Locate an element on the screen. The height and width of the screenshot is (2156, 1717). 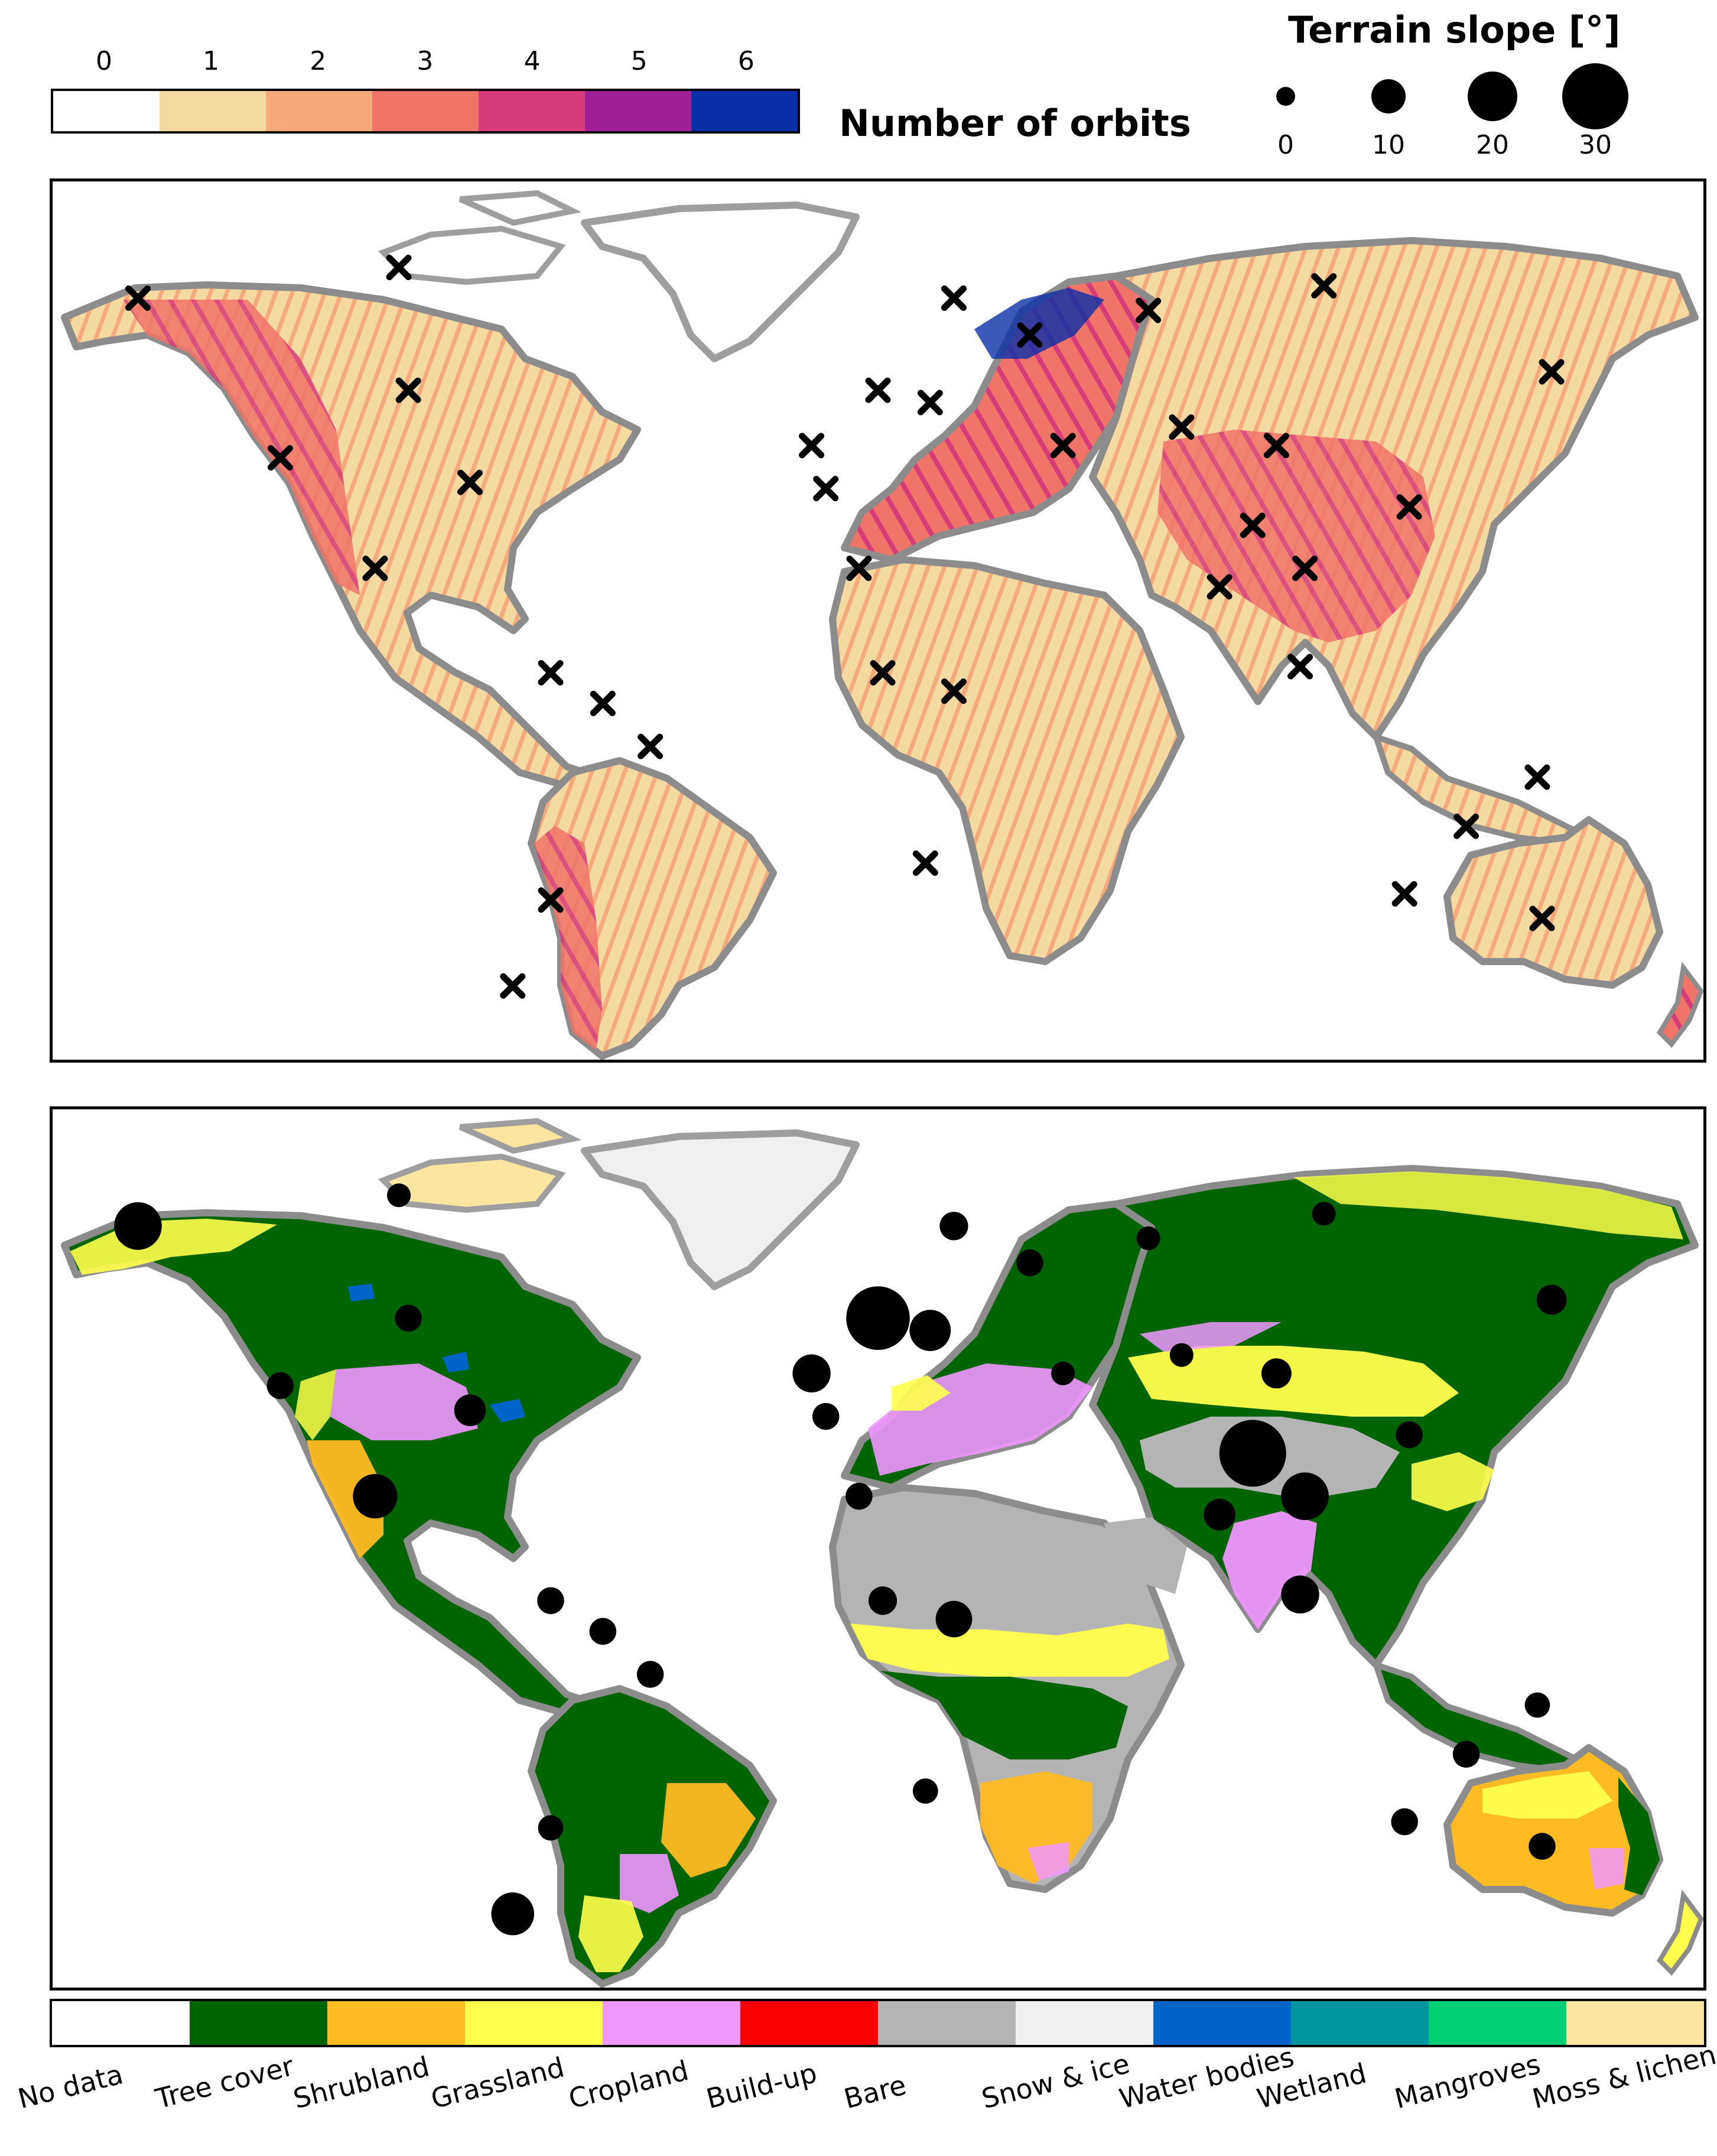
orbits-tick-2: 2 is located at coordinates (318, 61).